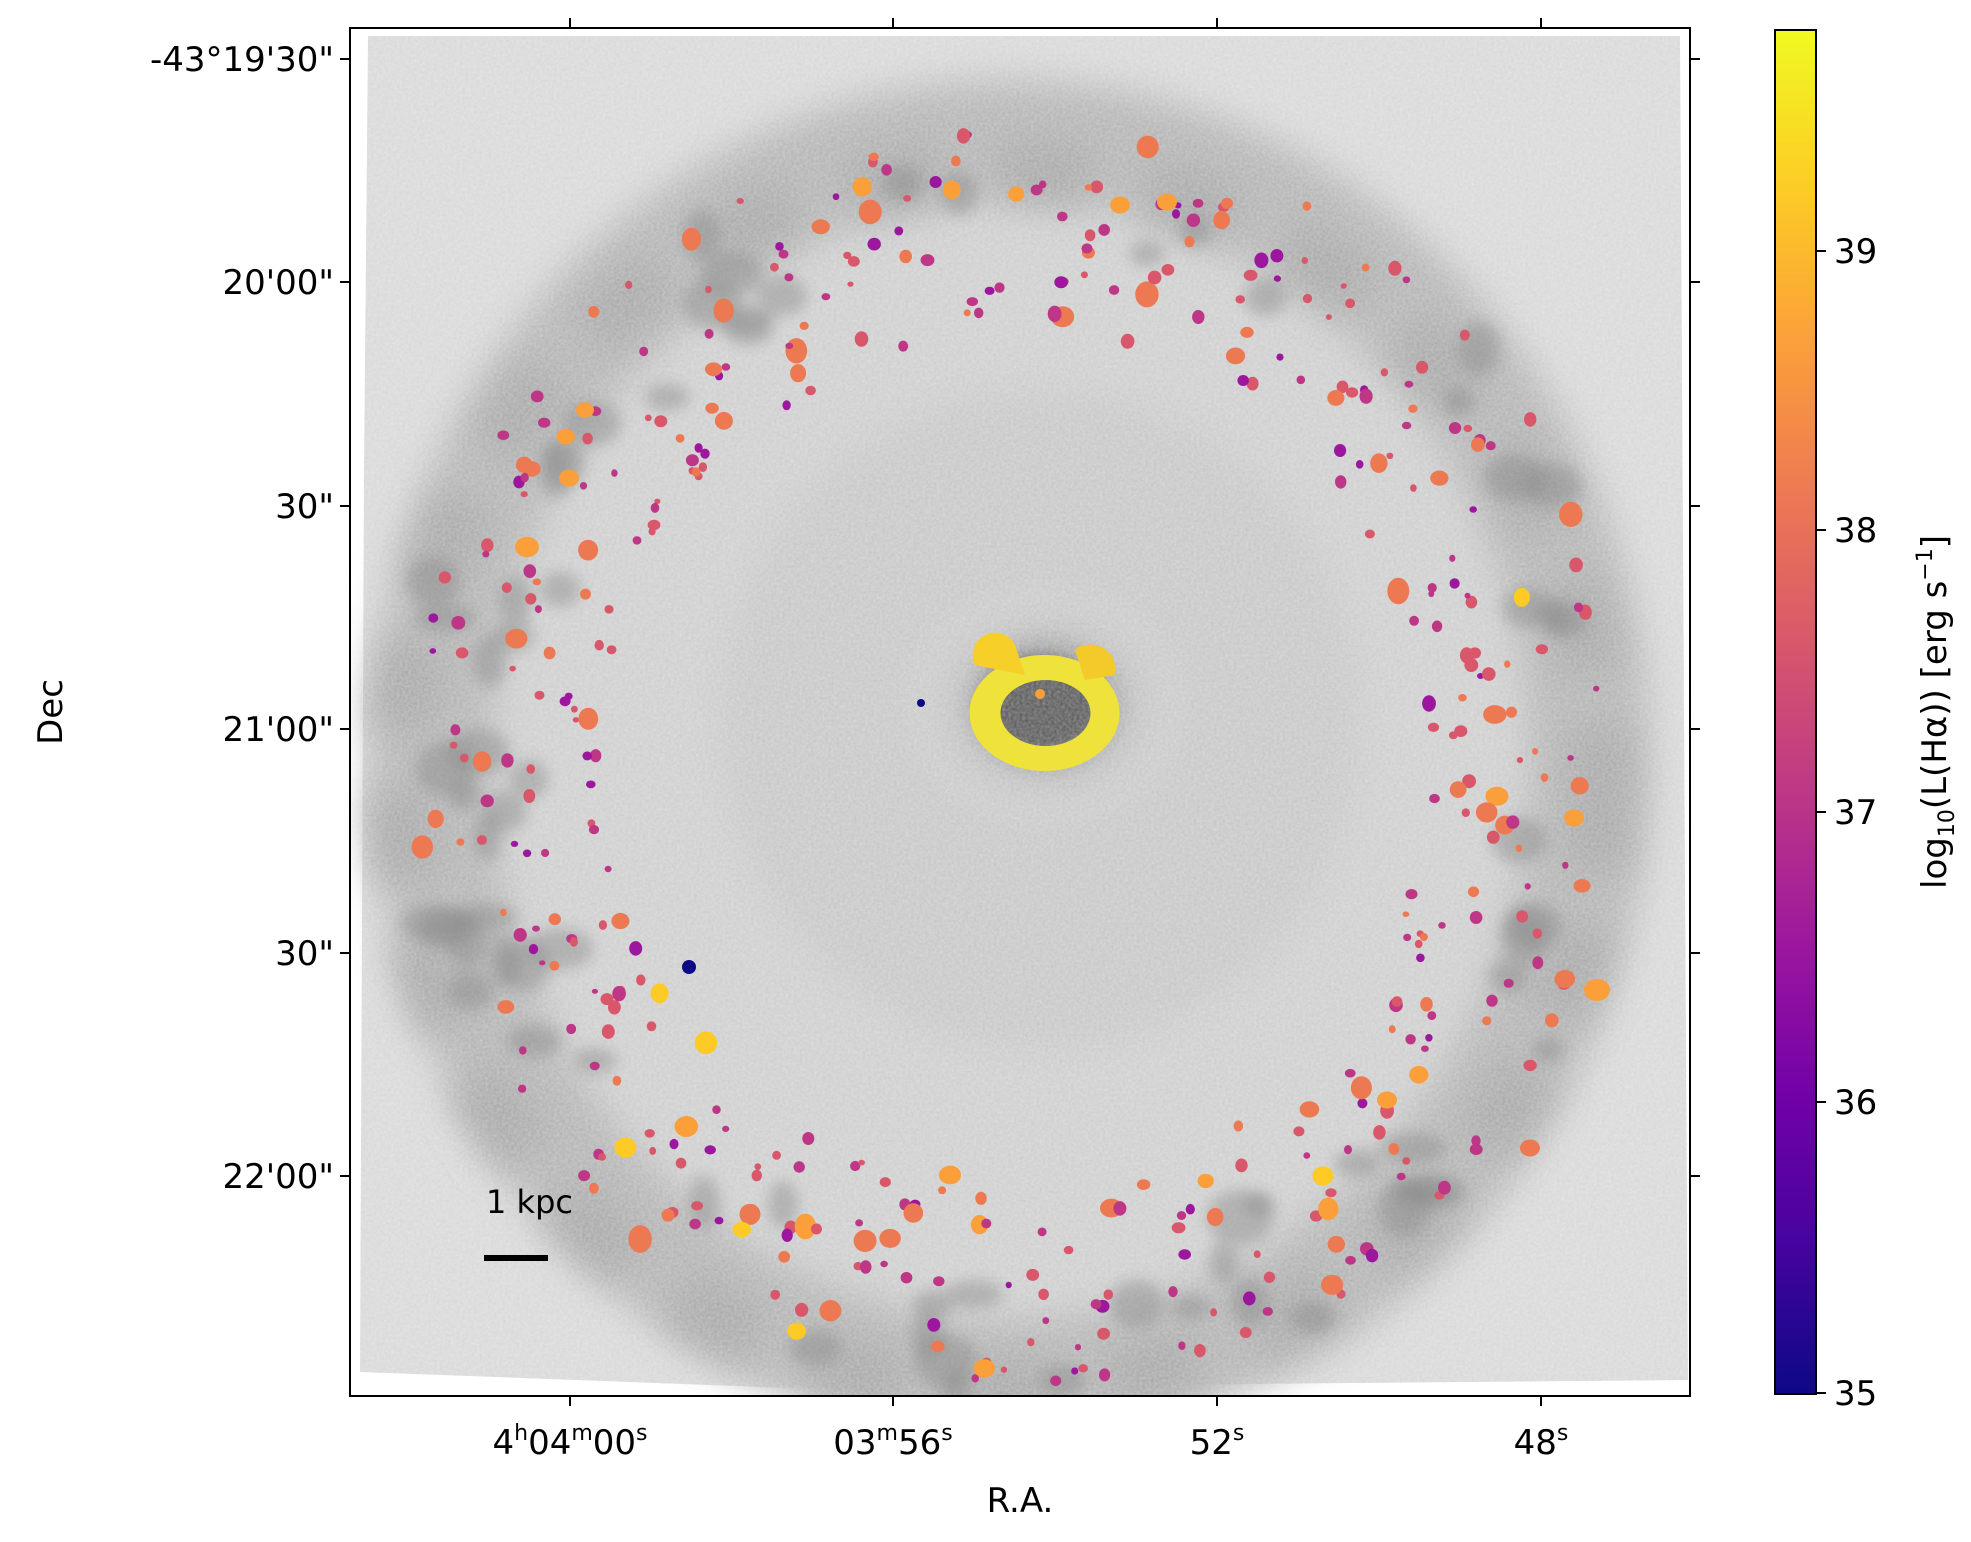  What do you see at coordinates (1936, 712) in the screenshot?
I see `colorbar-label: log10(L(Hα)) [erg s−1]` at bounding box center [1936, 712].